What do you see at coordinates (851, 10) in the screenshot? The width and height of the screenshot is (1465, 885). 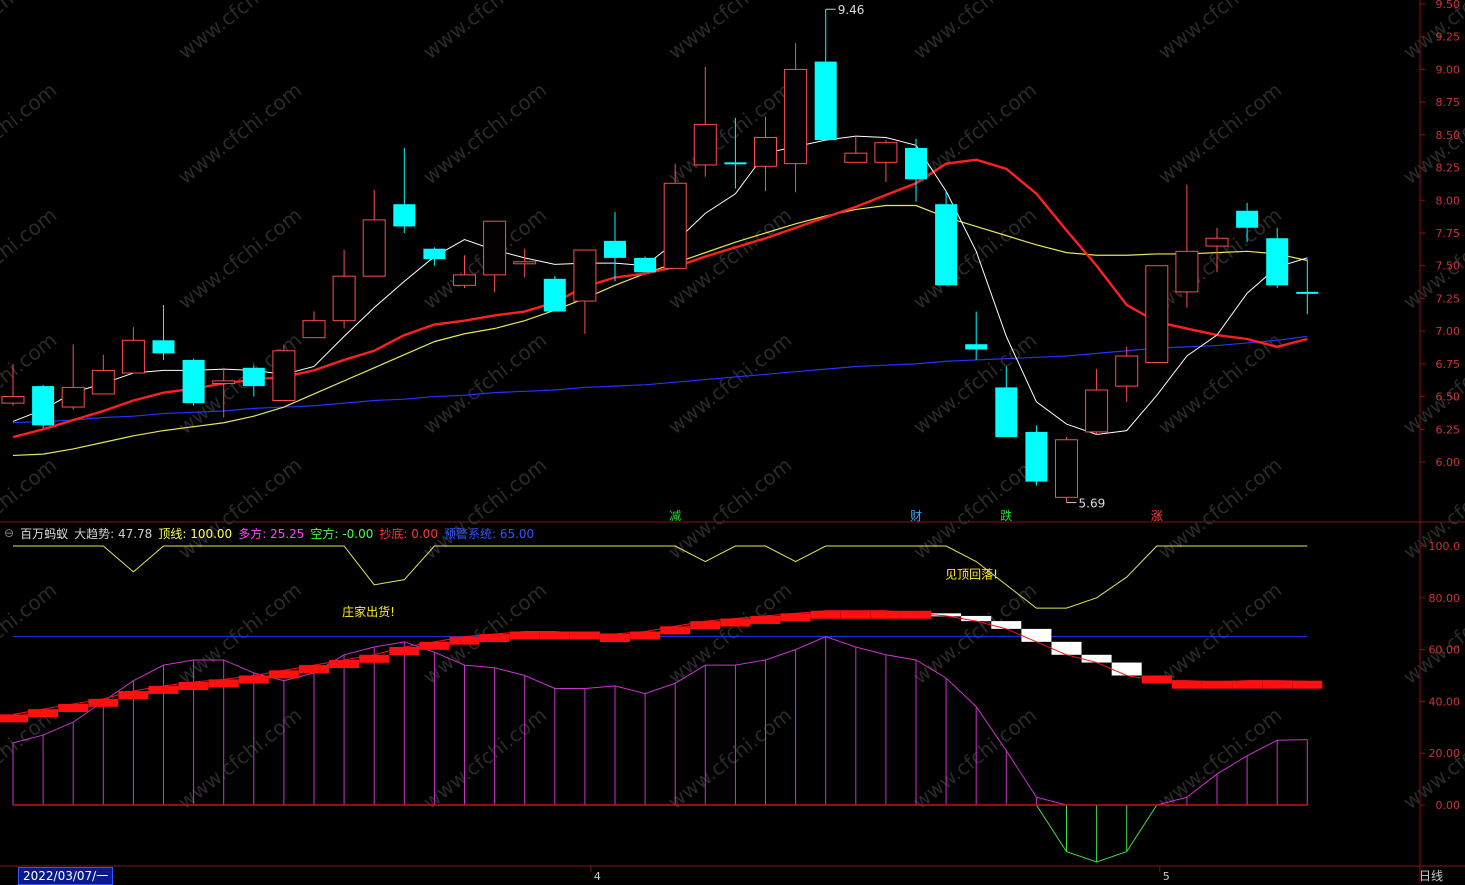 I see `high-label: 9.46` at bounding box center [851, 10].